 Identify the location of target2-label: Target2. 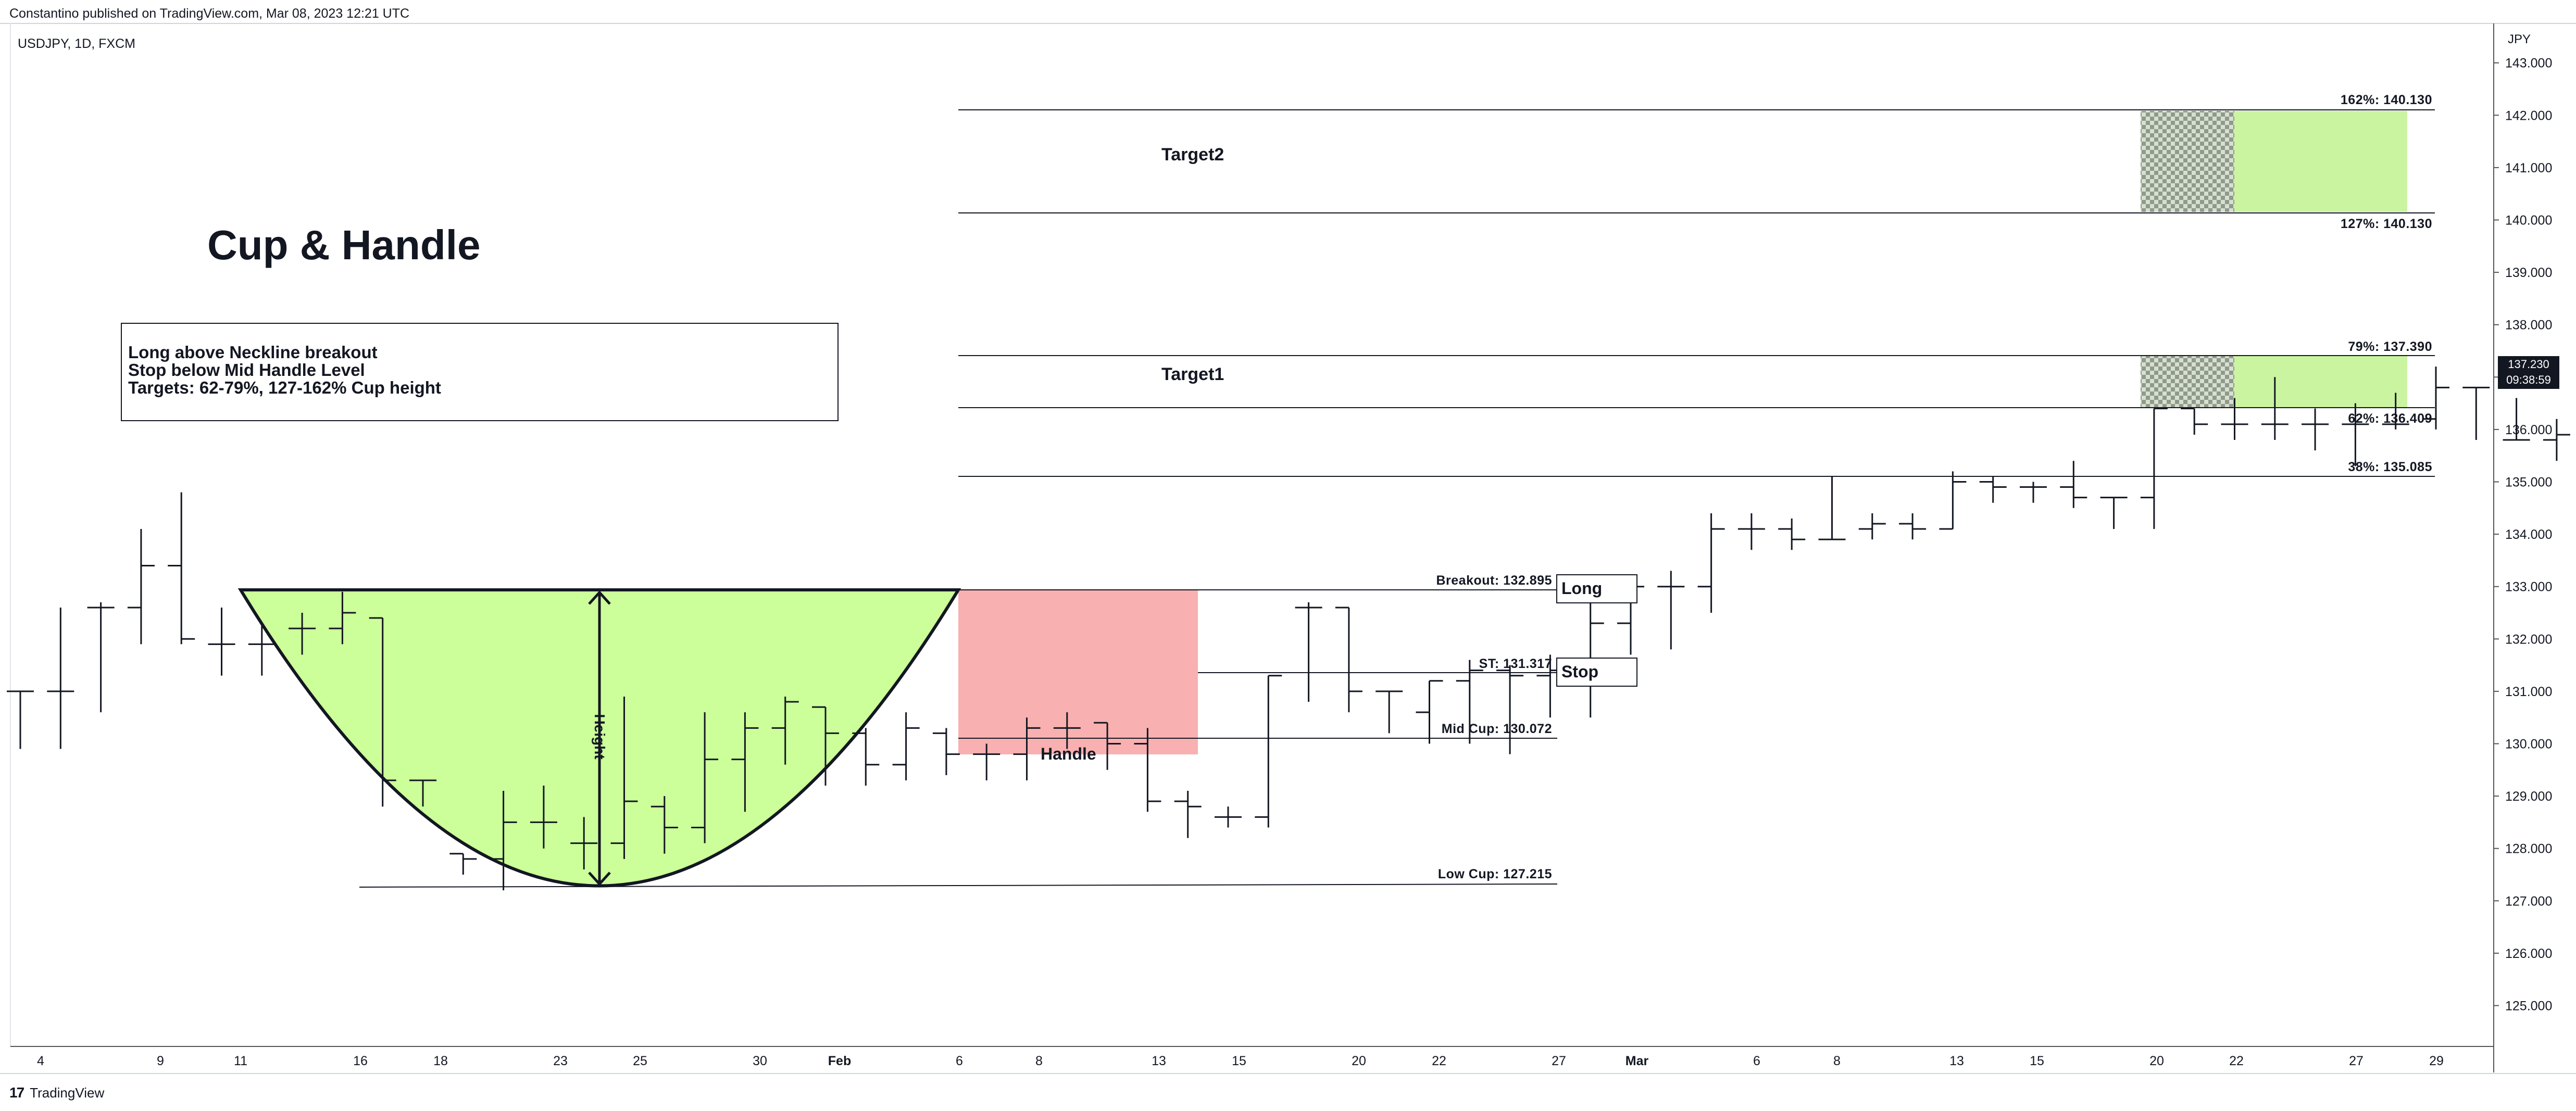
(1192, 155).